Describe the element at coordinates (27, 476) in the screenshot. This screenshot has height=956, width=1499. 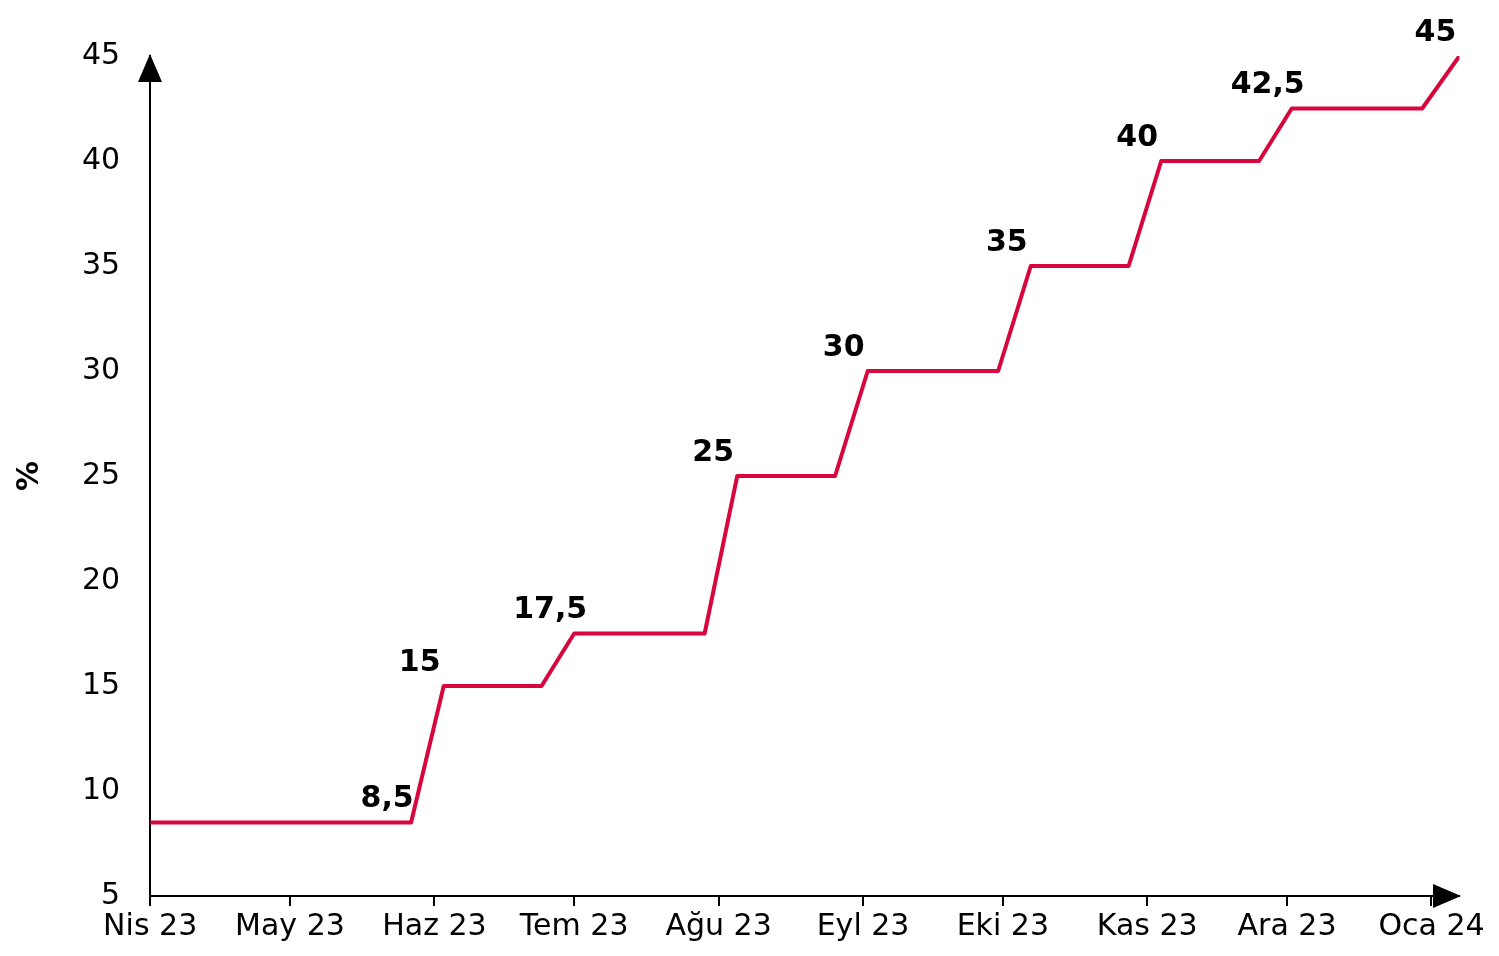
I see `y-axis-title: %` at that location.